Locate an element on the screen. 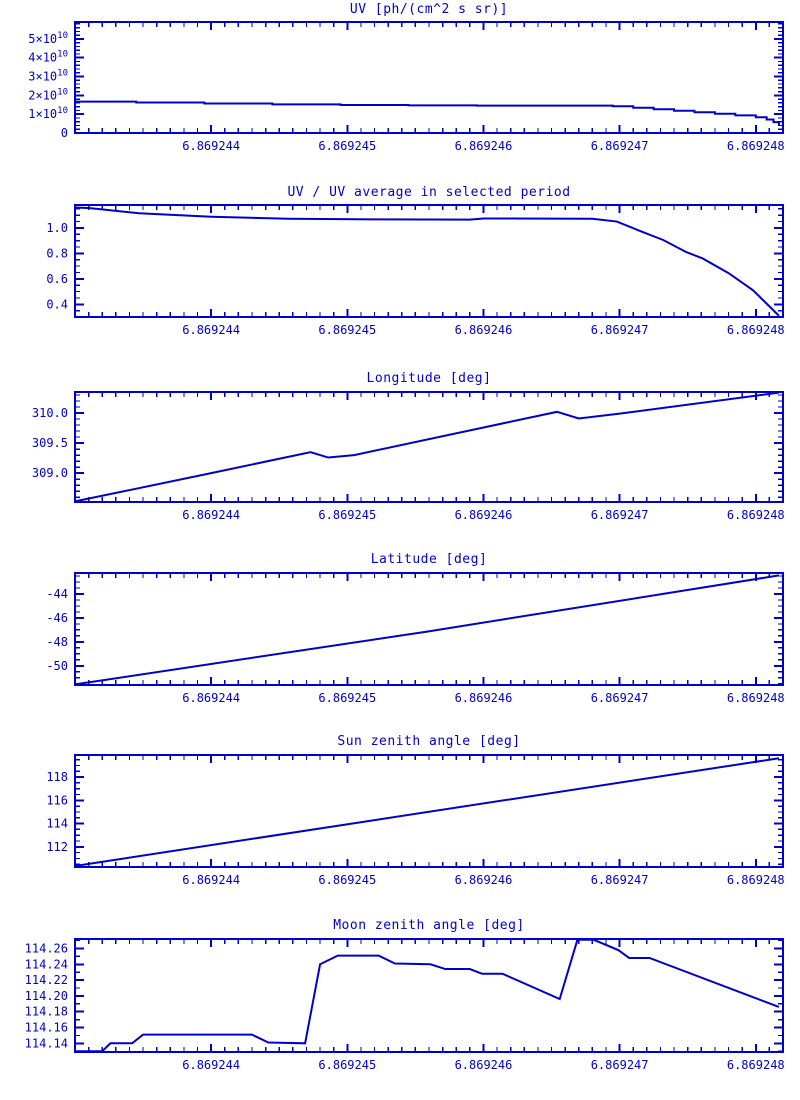 The width and height of the screenshot is (800, 1100). series-line-longitude is located at coordinates (427, 447).